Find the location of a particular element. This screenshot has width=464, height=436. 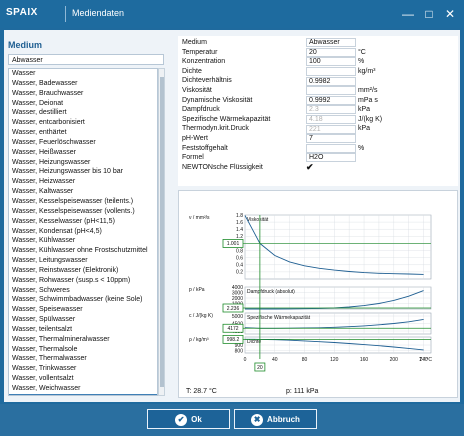

marker-value-label: 1.001 is located at coordinates (233, 244).